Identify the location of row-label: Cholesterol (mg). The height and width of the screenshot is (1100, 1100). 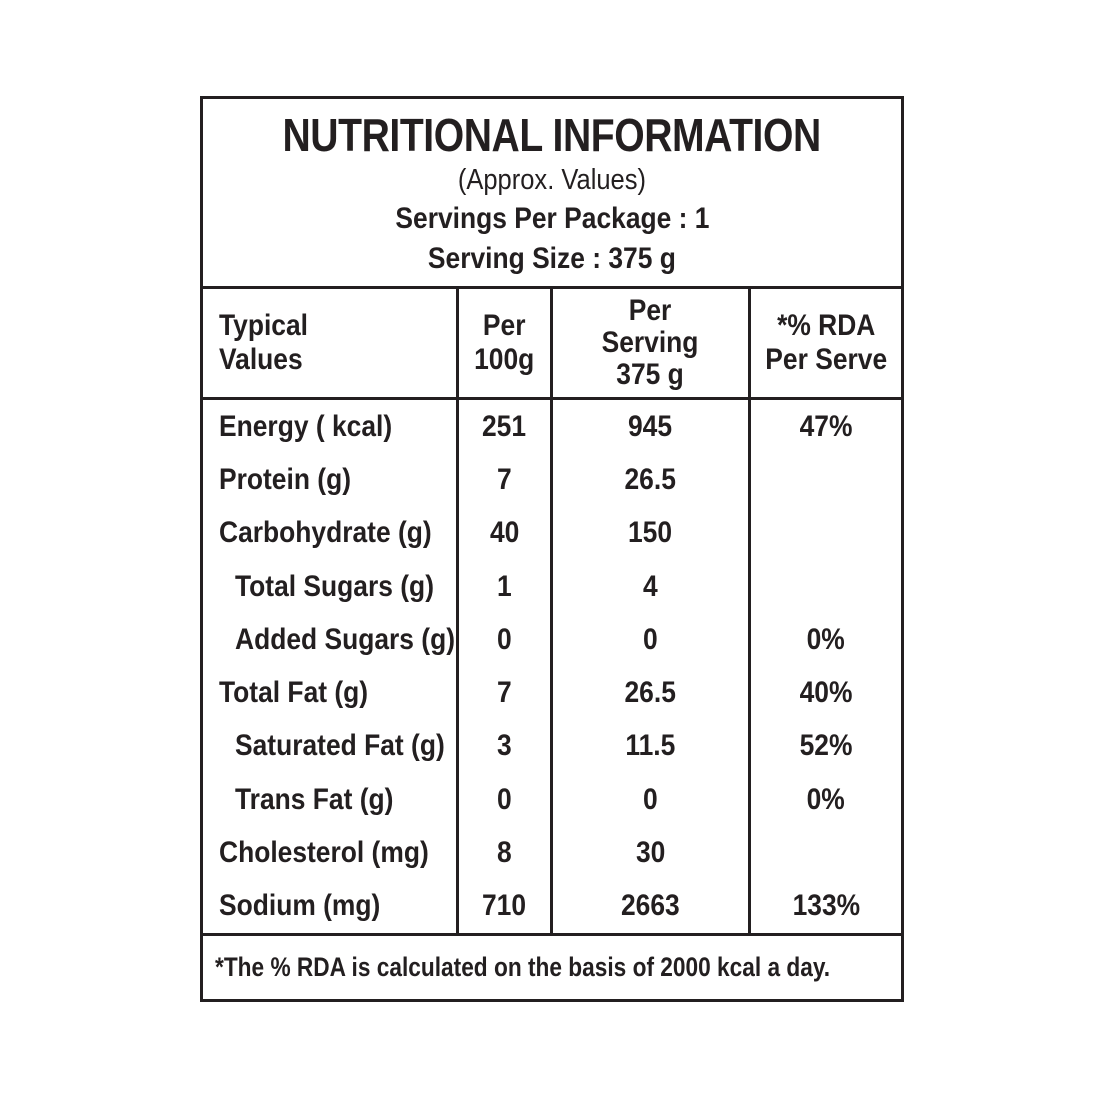
(324, 853).